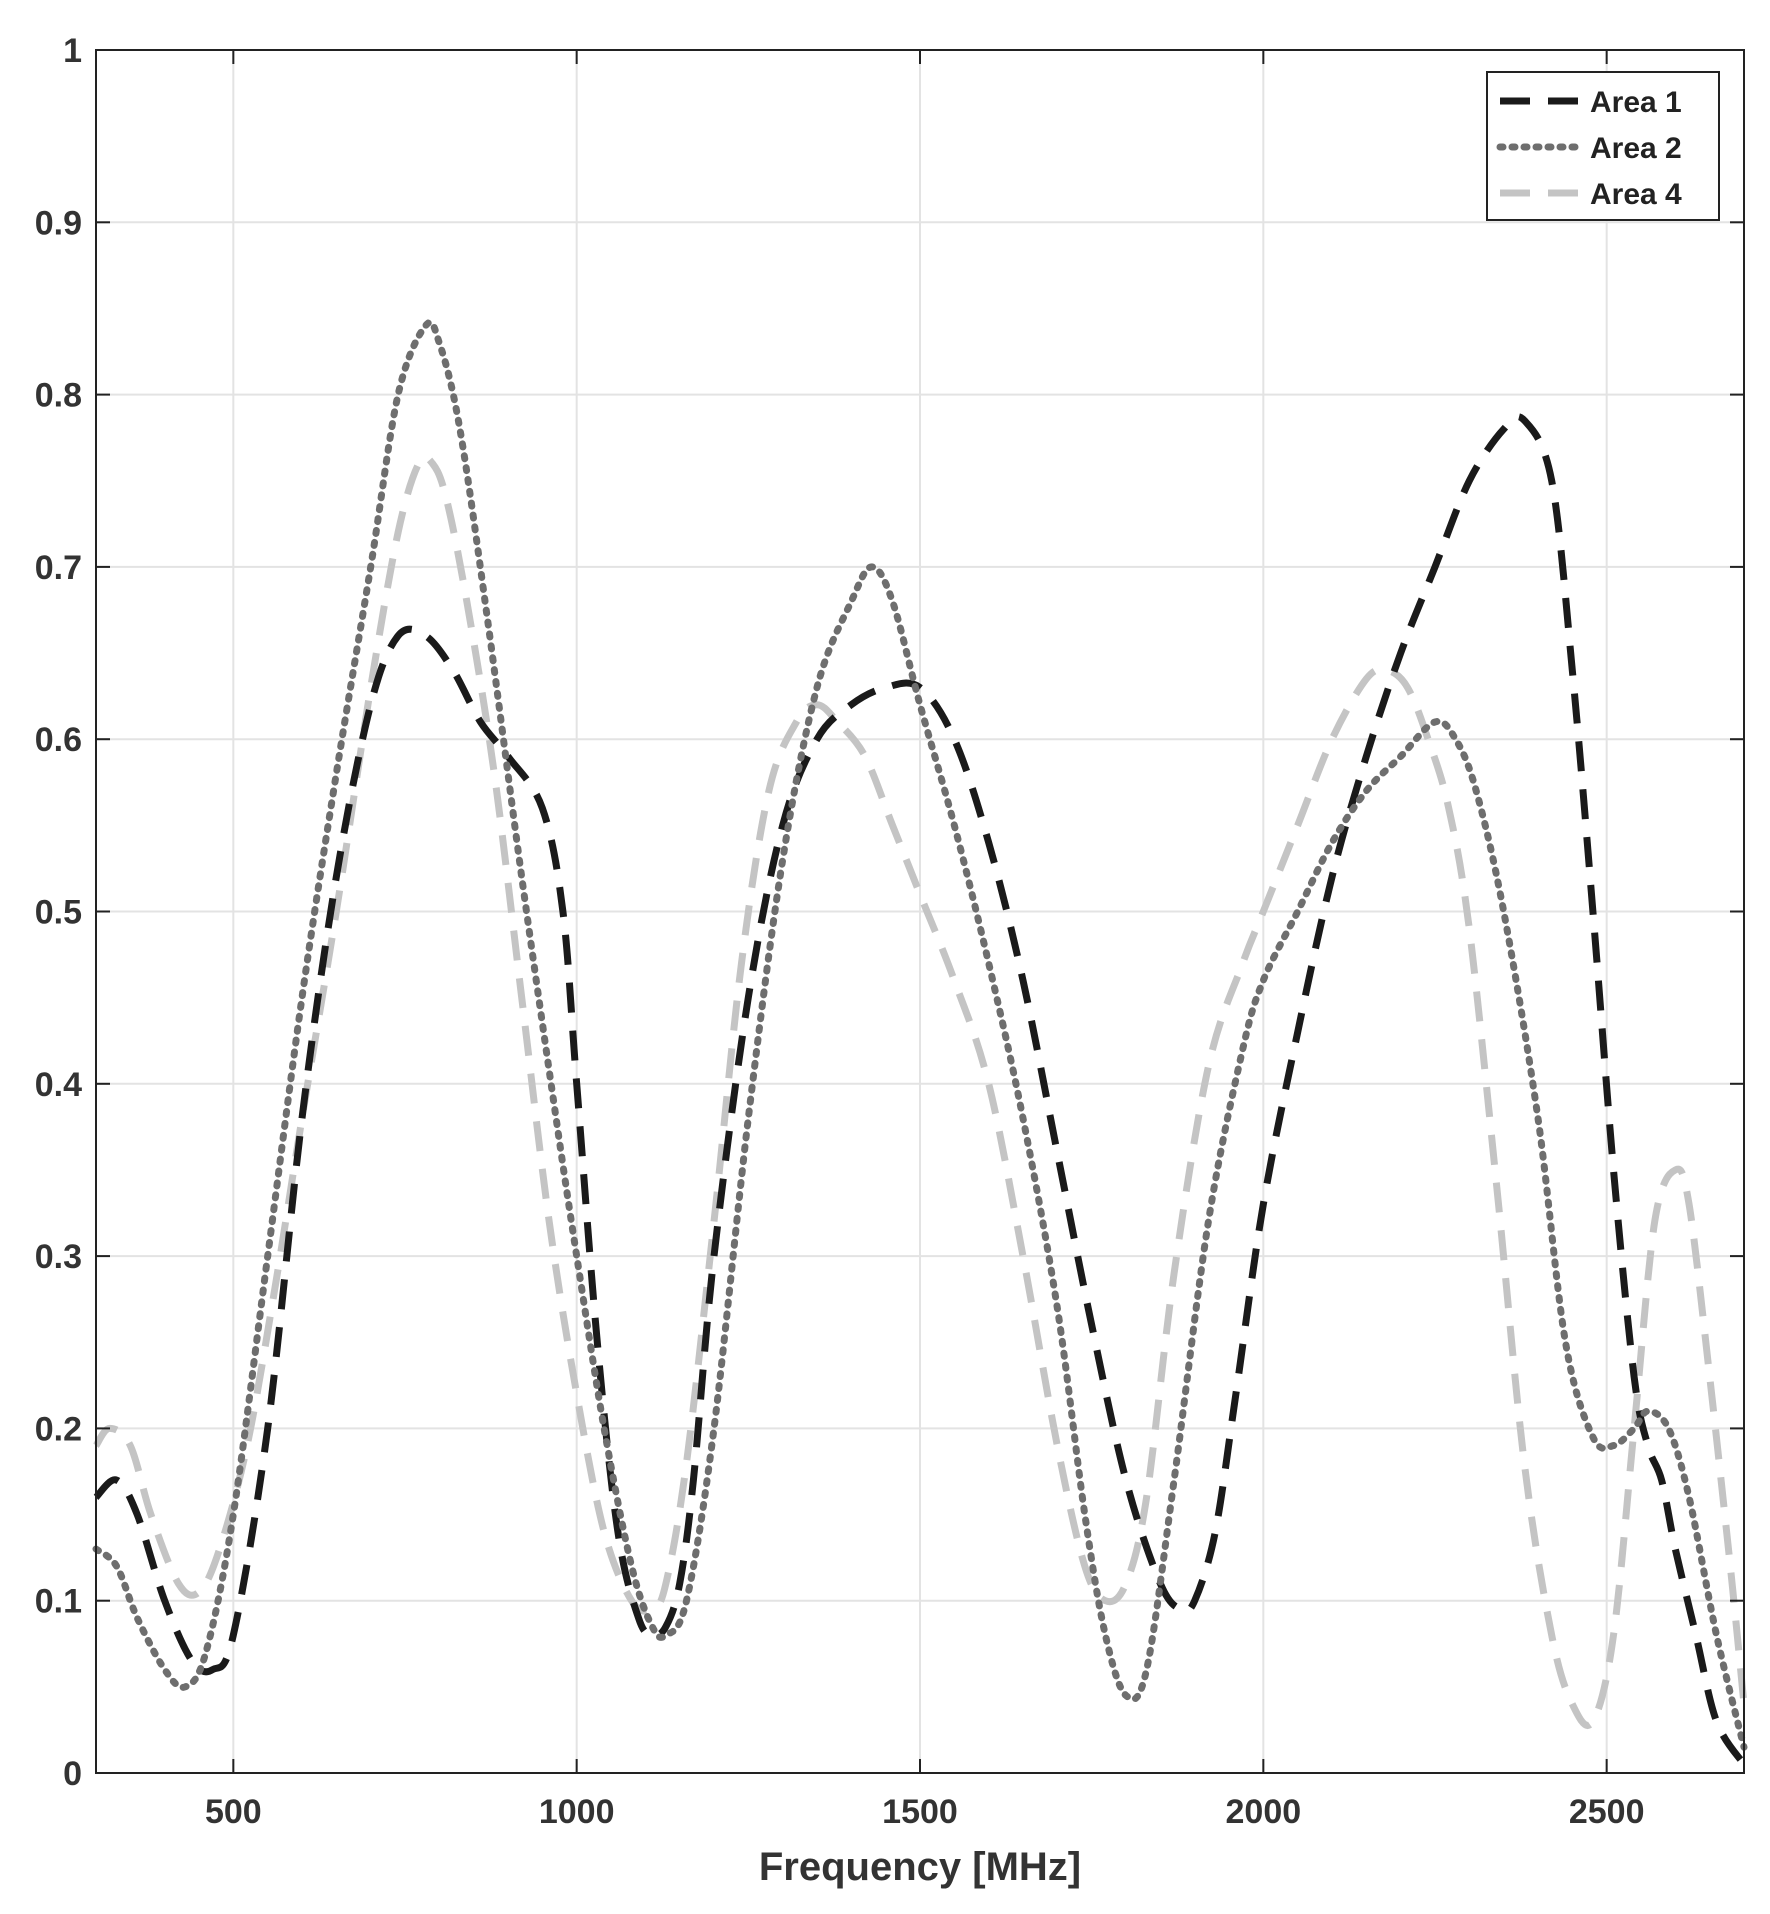 The width and height of the screenshot is (1770, 1914). I want to click on y-tick-label: 0.4, so click(58, 1085).